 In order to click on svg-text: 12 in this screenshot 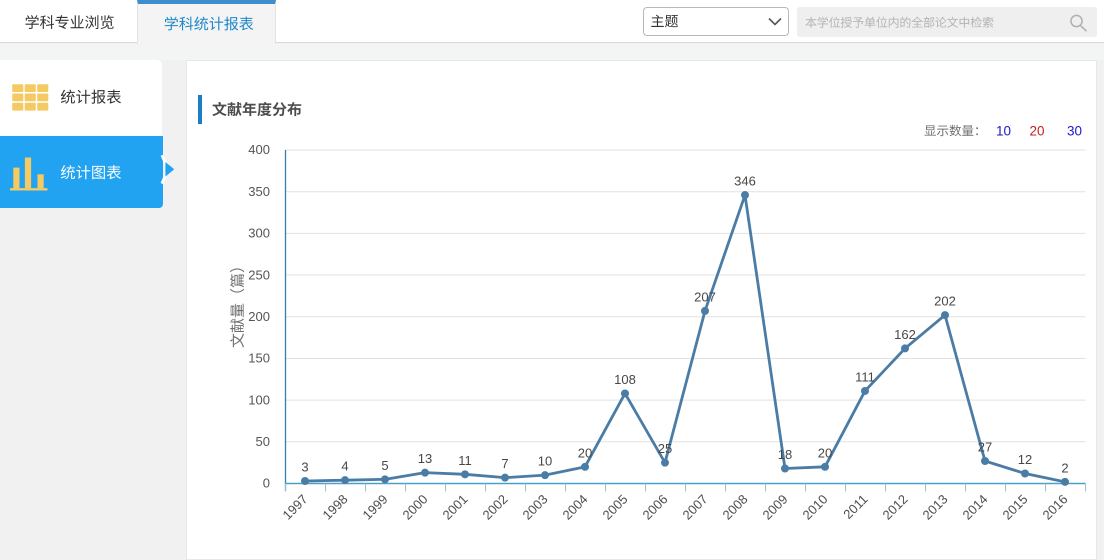, I will do `click(1025, 459)`.